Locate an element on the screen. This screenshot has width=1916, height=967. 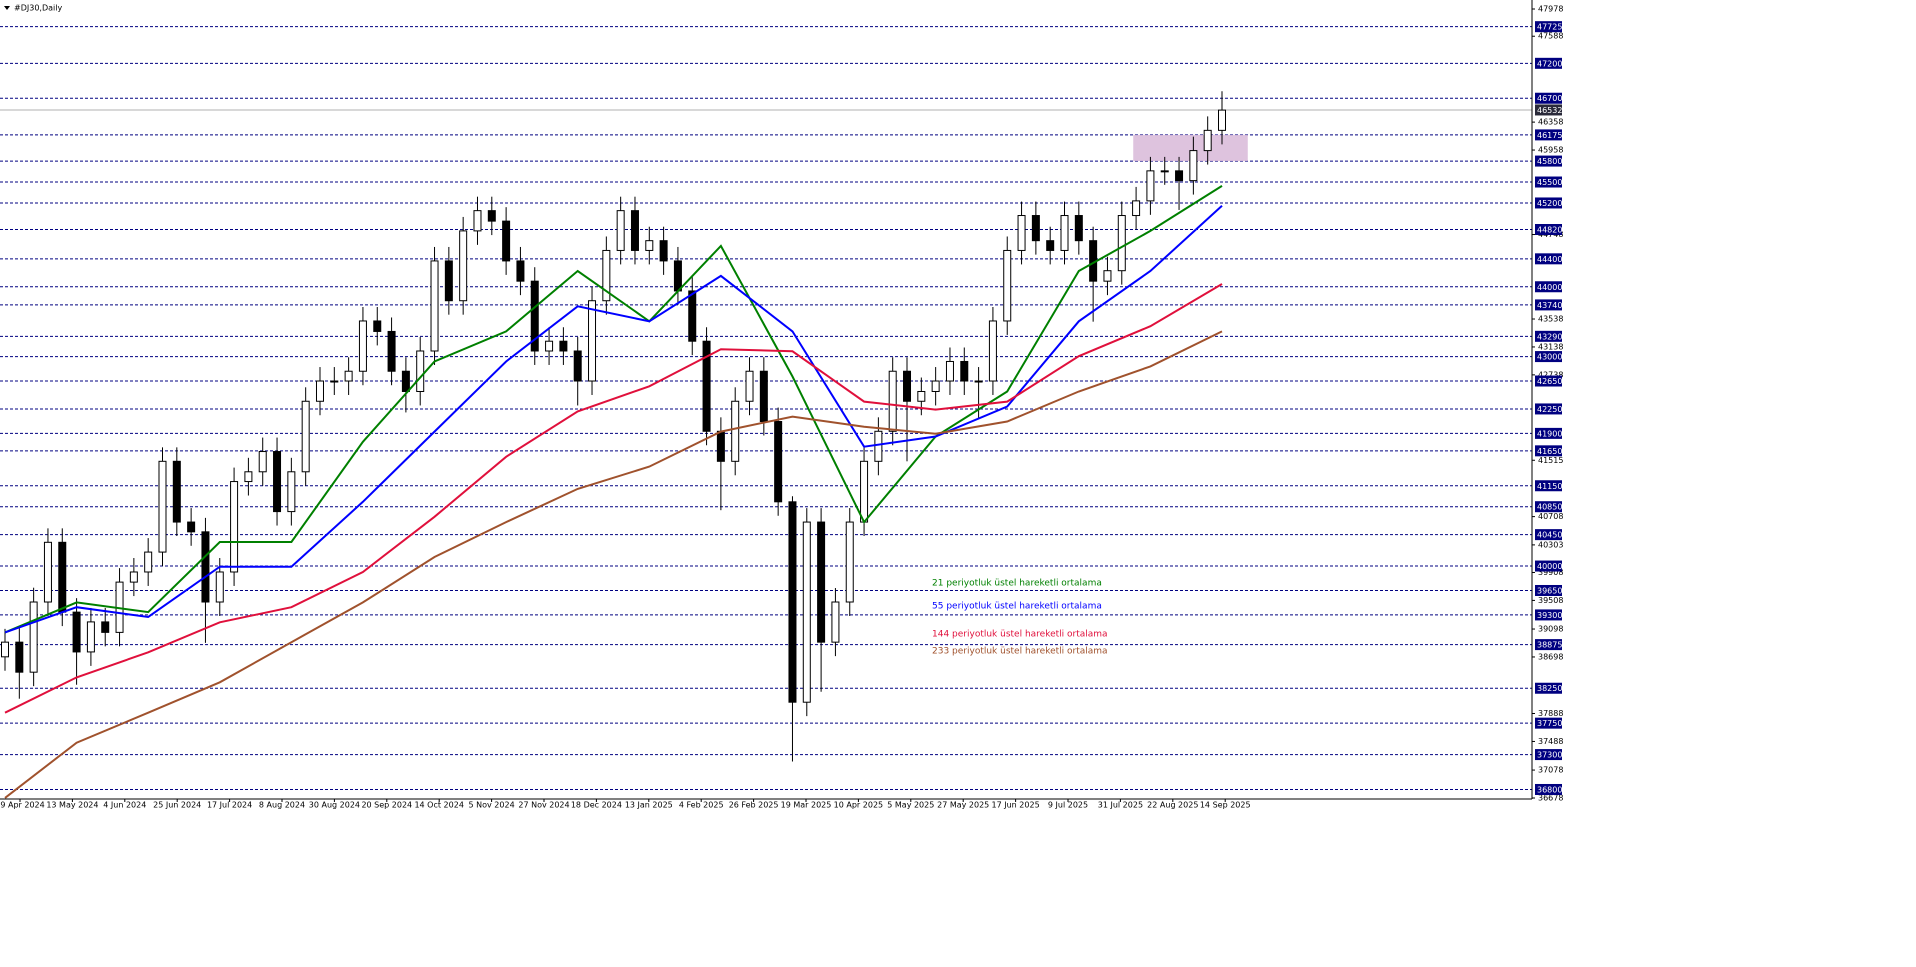
chart-title: #DJ30,Daily is located at coordinates (38, 8).